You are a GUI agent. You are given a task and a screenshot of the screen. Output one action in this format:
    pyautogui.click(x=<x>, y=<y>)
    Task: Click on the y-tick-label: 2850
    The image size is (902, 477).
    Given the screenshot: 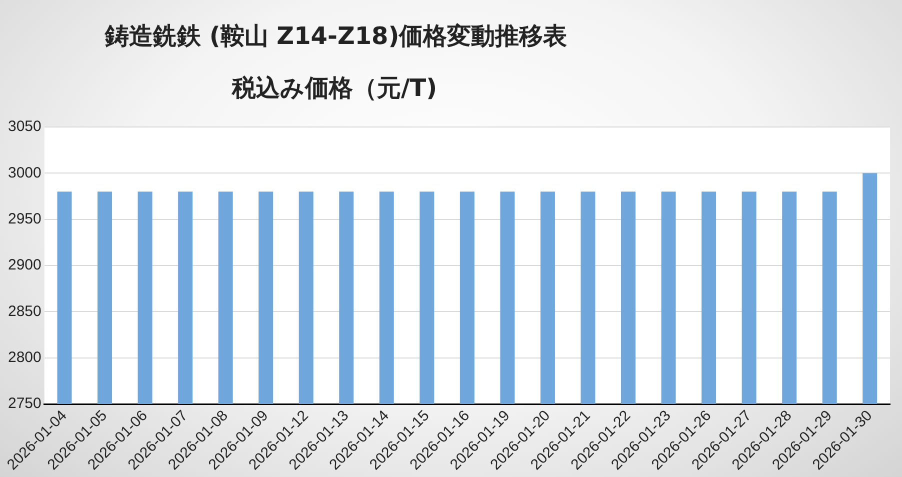 What is the action you would take?
    pyautogui.click(x=25, y=311)
    